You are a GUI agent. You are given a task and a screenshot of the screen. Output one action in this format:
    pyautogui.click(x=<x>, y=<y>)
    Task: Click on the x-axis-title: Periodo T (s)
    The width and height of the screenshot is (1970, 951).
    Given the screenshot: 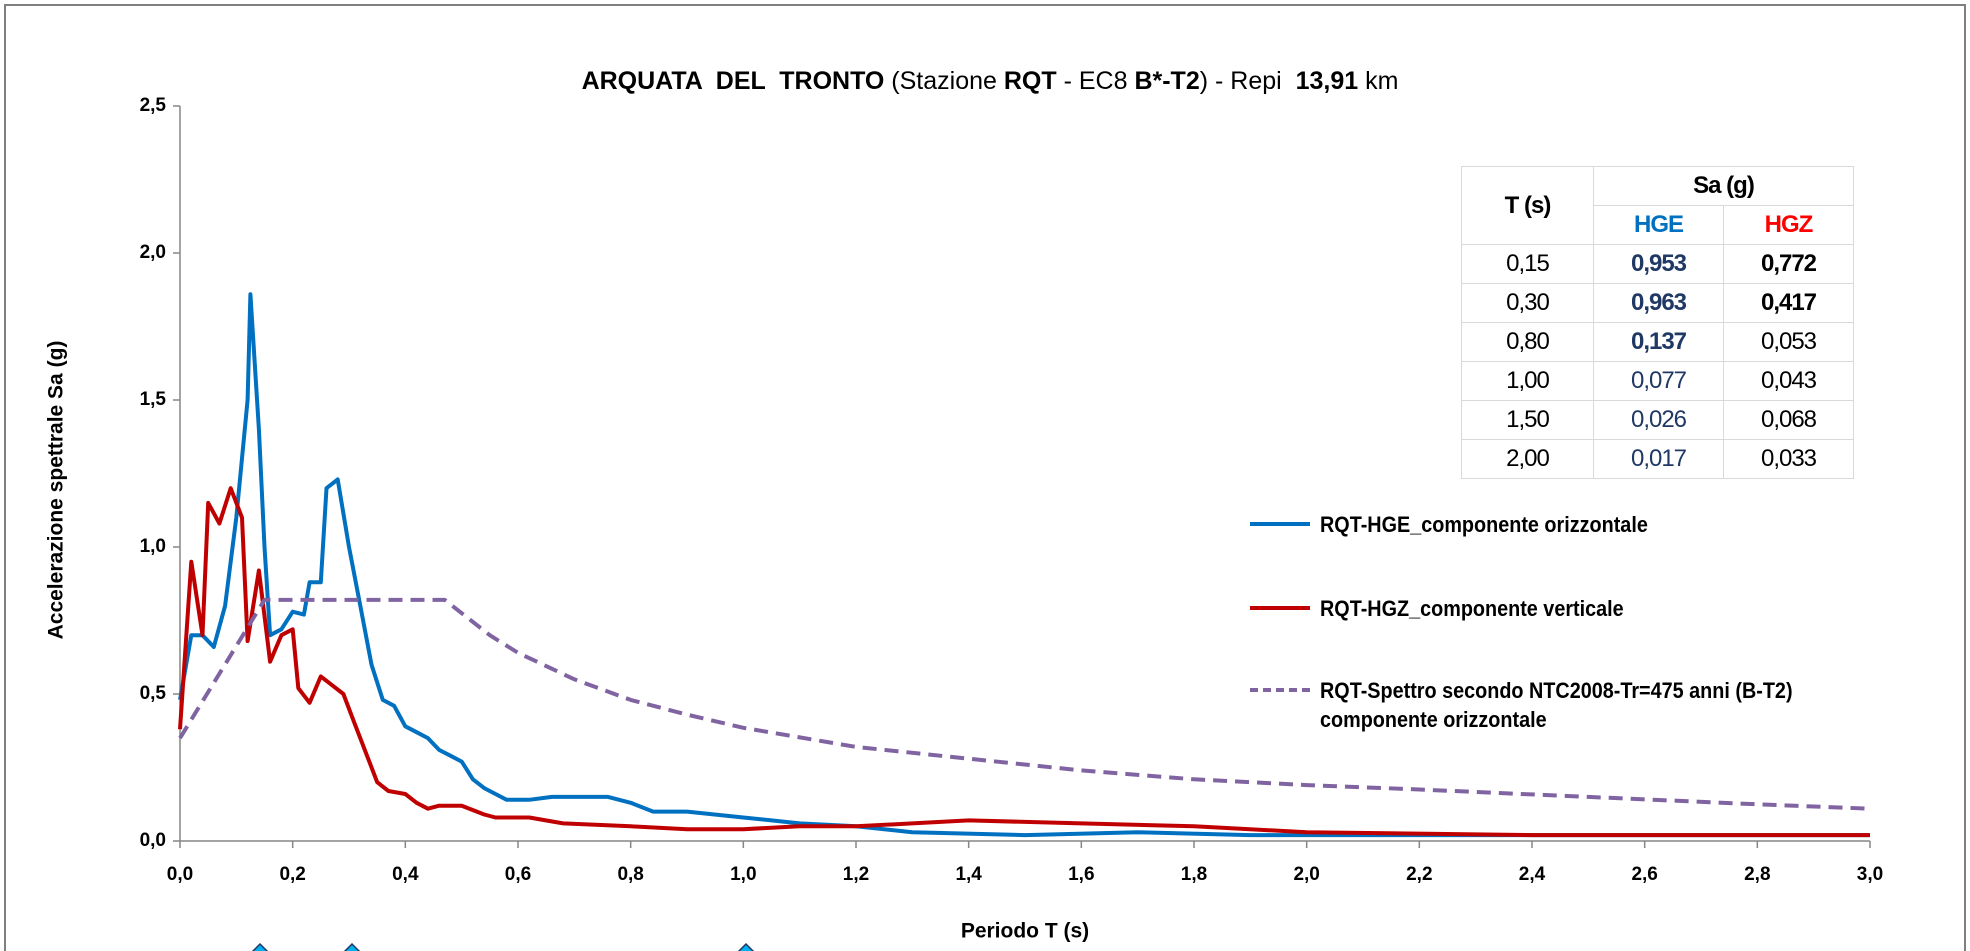 What is the action you would take?
    pyautogui.click(x=1025, y=931)
    